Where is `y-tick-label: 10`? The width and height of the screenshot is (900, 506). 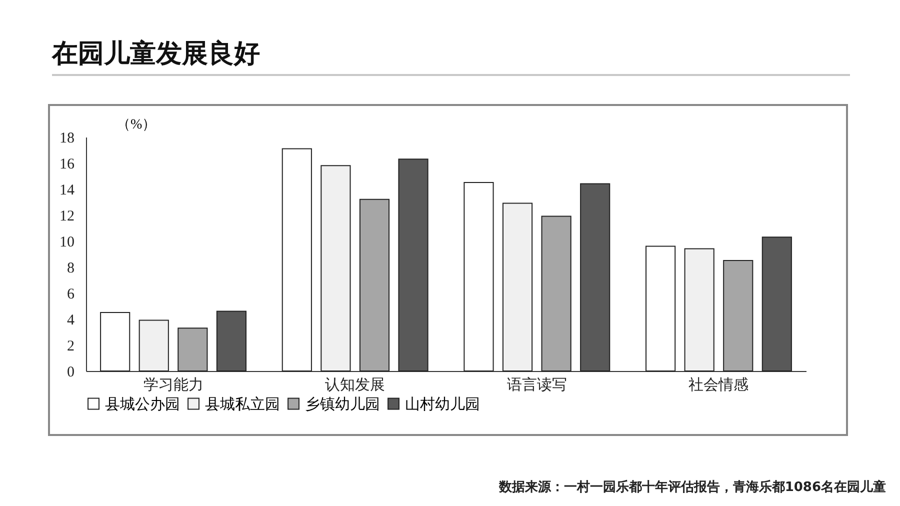 y-tick-label: 10 is located at coordinates (67, 242).